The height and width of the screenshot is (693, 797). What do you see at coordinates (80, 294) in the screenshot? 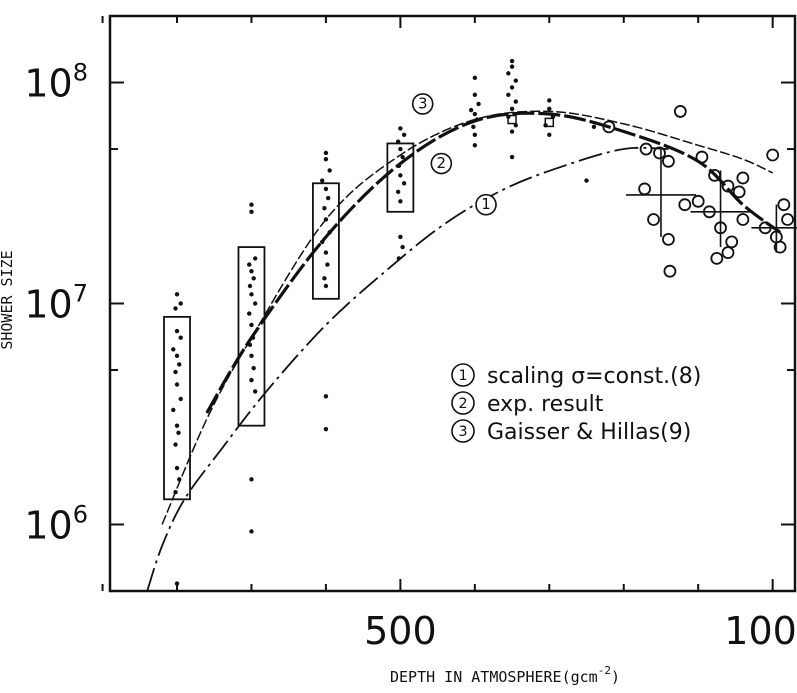
I see `y-tick-exponent: 7` at bounding box center [80, 294].